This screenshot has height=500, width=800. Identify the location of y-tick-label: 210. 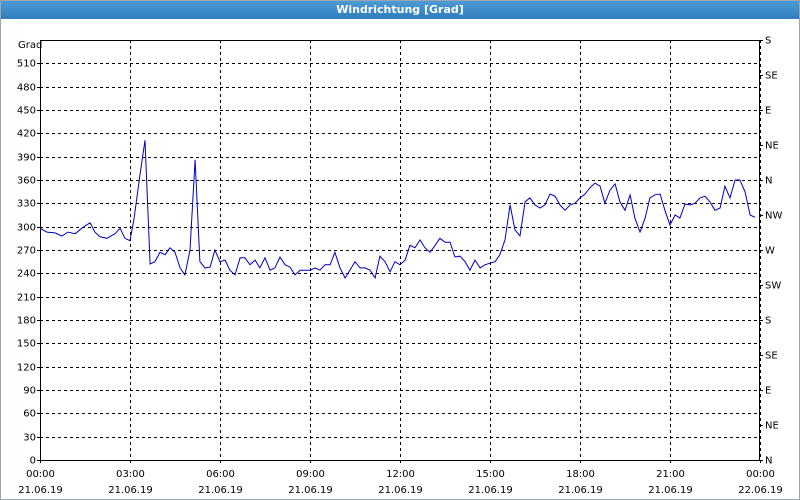
(26, 298).